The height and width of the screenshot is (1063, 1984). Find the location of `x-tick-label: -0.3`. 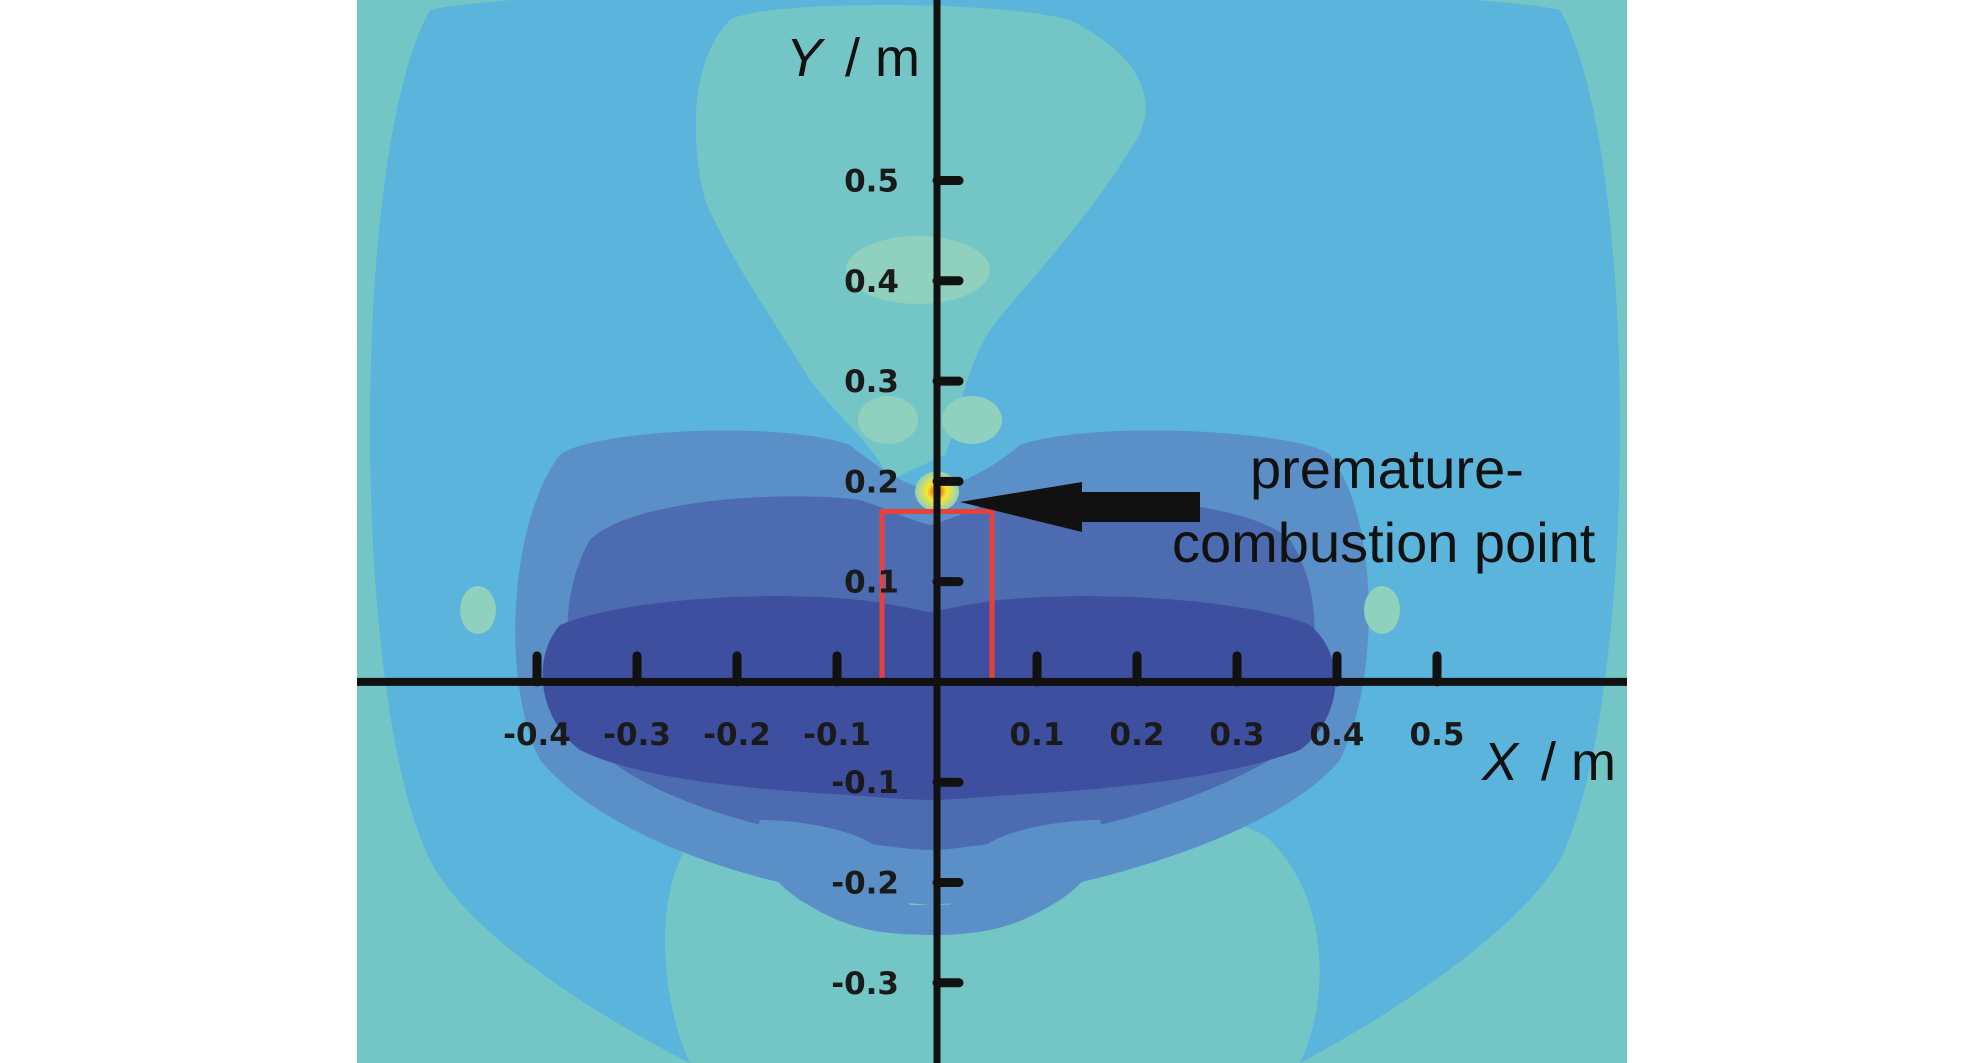

x-tick-label: -0.3 is located at coordinates (637, 735).